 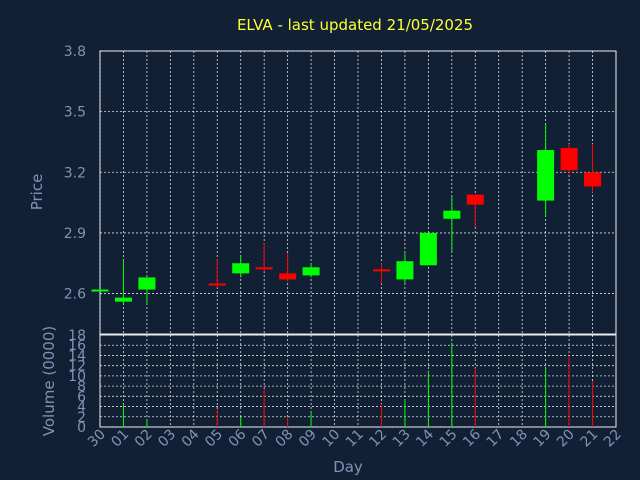 I want to click on day-tick-label: 30, so click(x=97, y=439).